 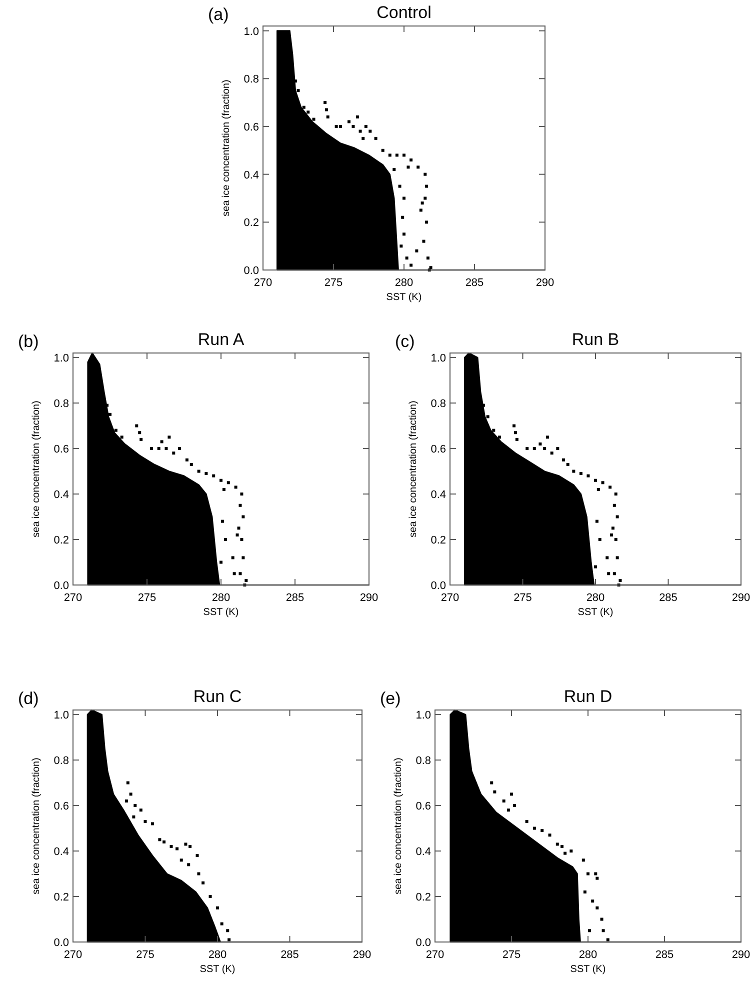 What do you see at coordinates (596, 339) in the screenshot?
I see `chart-title: Run B` at bounding box center [596, 339].